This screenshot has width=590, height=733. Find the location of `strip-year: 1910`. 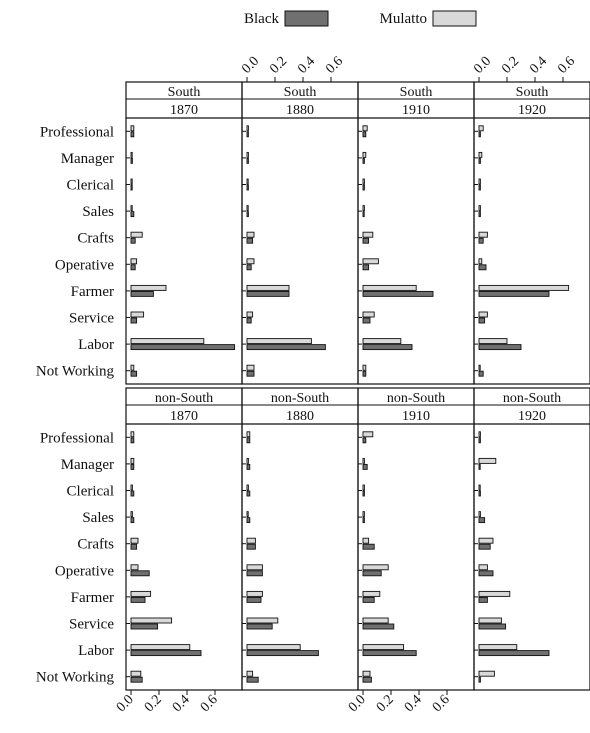

strip-year: 1910 is located at coordinates (416, 110).